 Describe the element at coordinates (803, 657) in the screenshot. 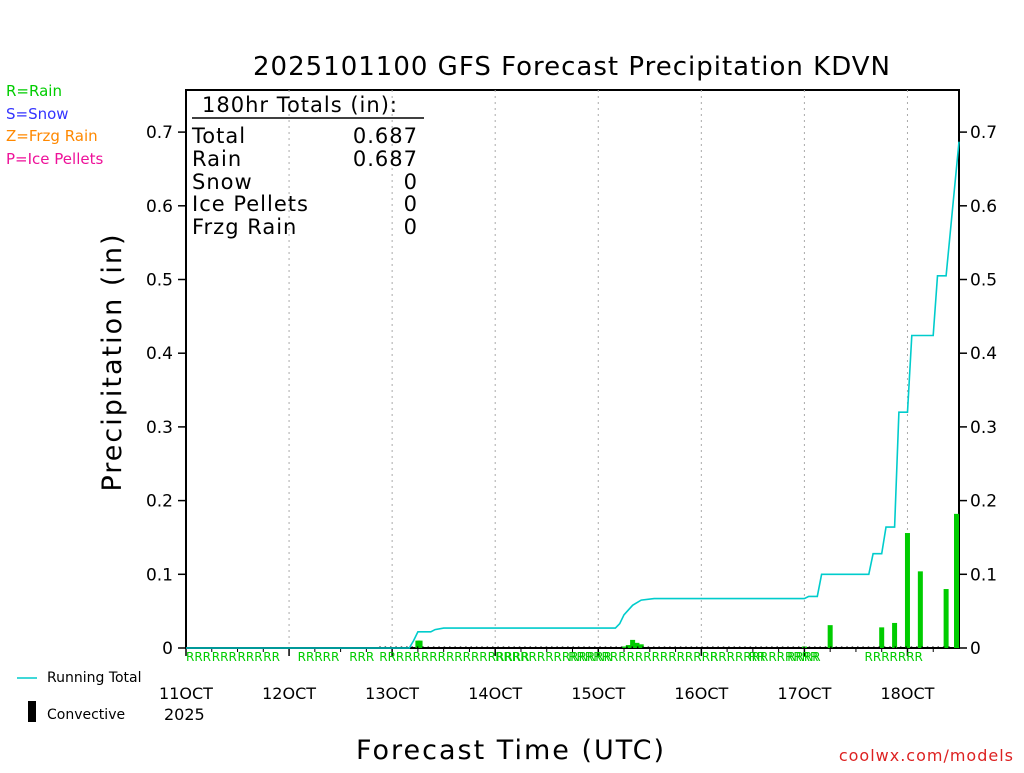

I see `rain-marker: RRRR` at that location.